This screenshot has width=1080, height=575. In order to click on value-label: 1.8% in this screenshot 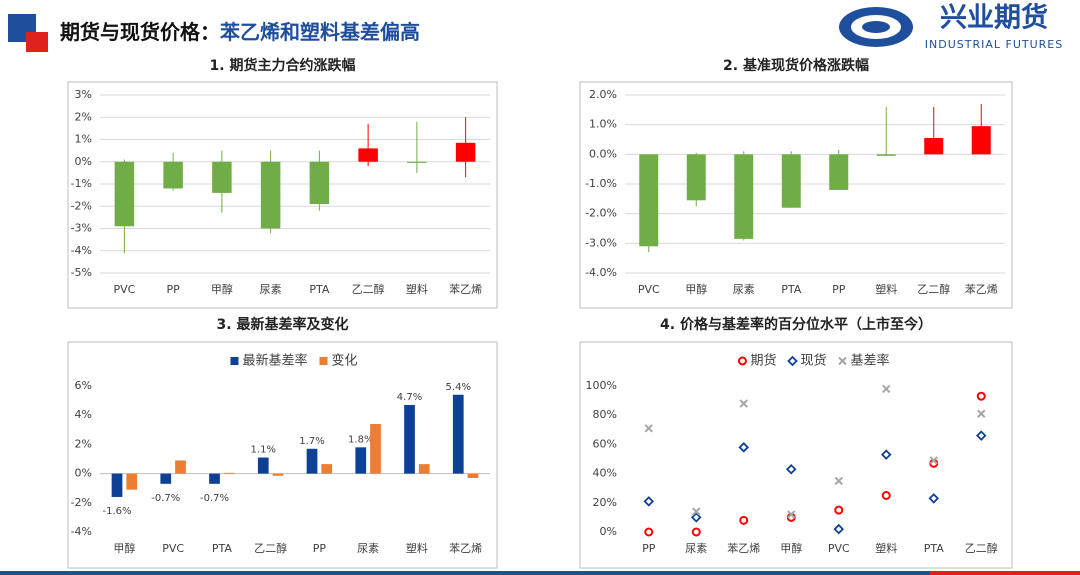, I will do `click(360, 439)`.